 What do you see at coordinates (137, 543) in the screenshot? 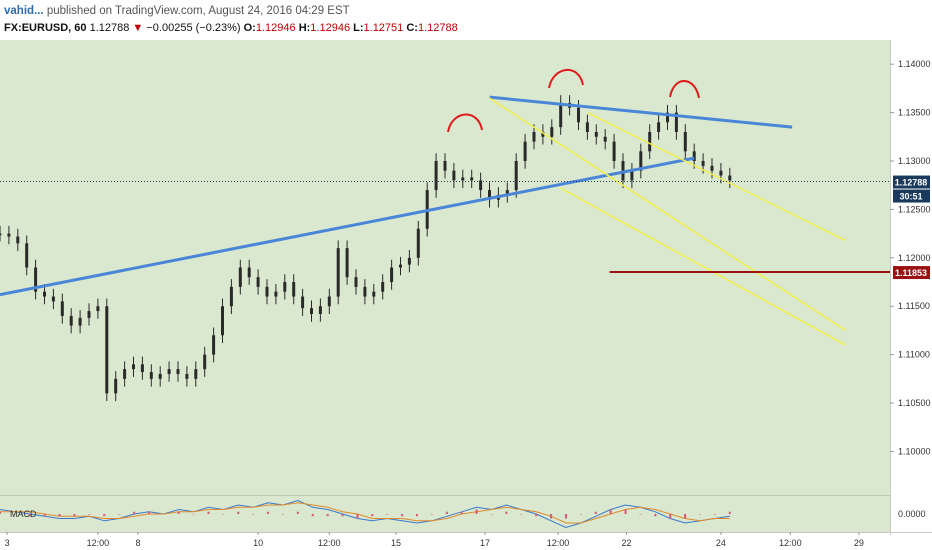
I see `time-tick-label: 8` at bounding box center [137, 543].